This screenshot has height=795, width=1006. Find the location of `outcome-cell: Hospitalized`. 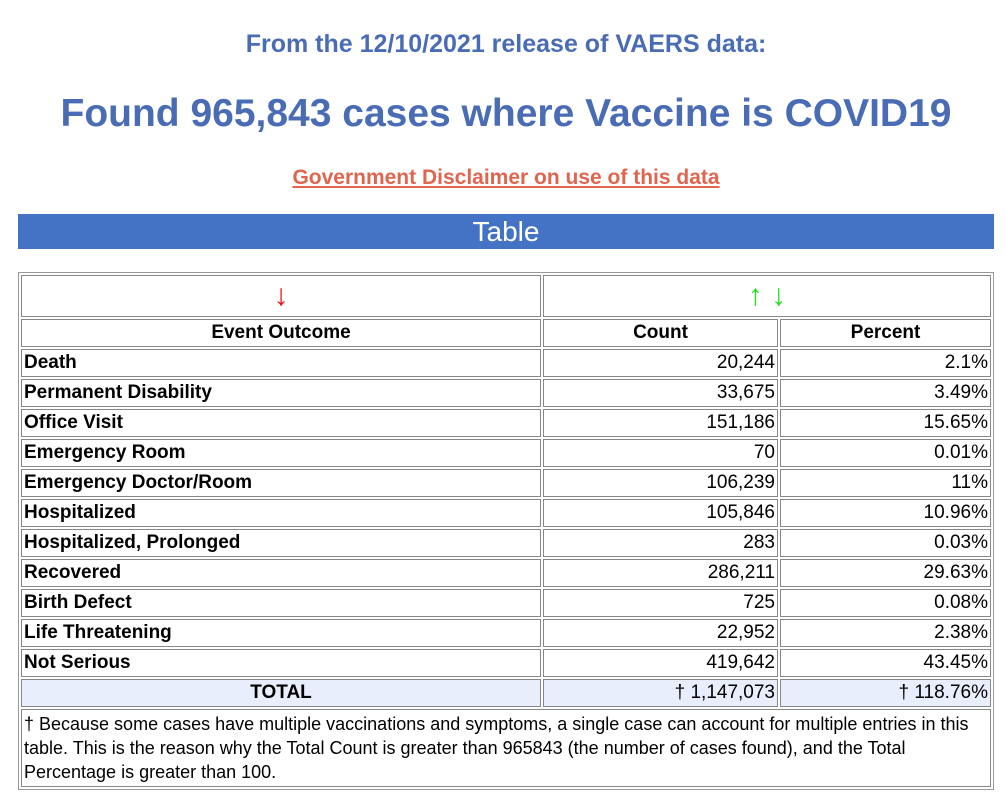

outcome-cell: Hospitalized is located at coordinates (281, 513).